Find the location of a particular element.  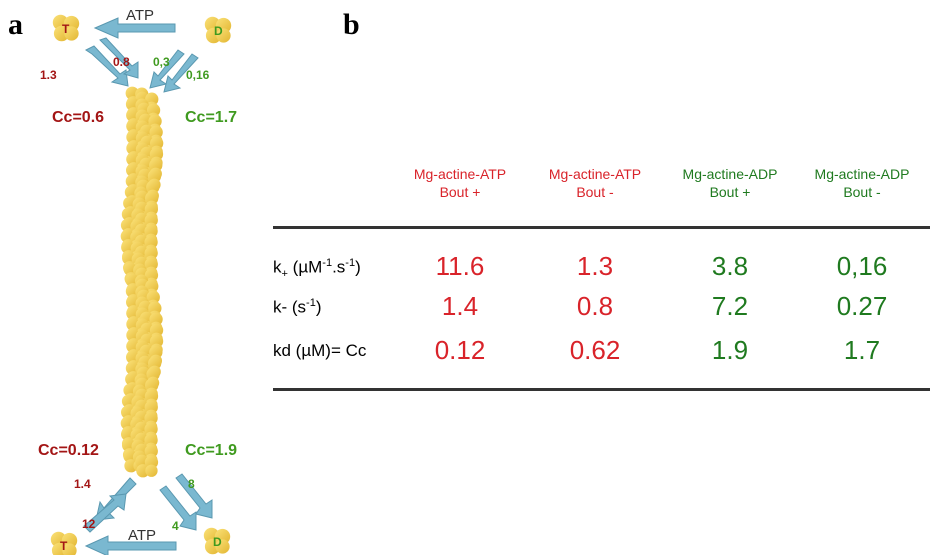

row-label-kminus: k- (s-1) is located at coordinates (297, 307).